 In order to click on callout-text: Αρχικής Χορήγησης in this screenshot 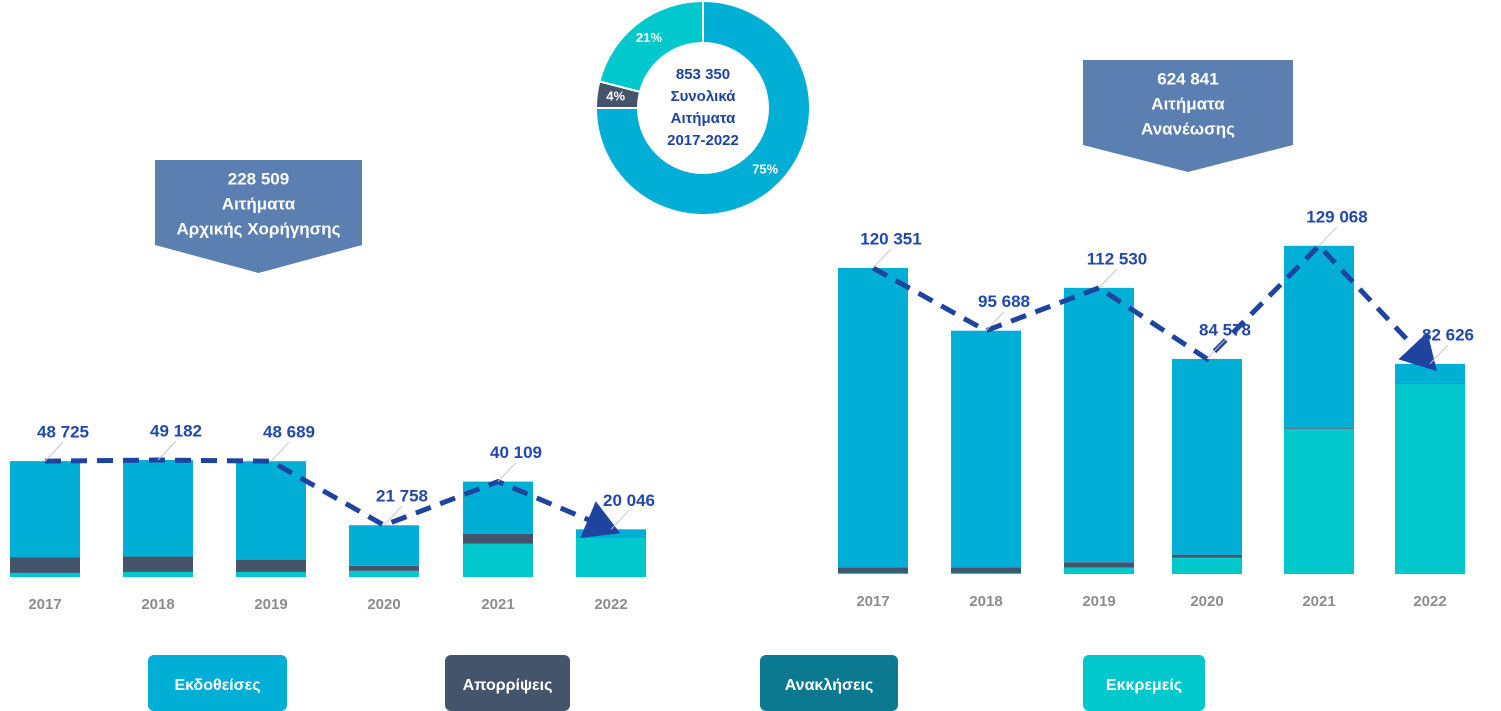, I will do `click(258, 228)`.